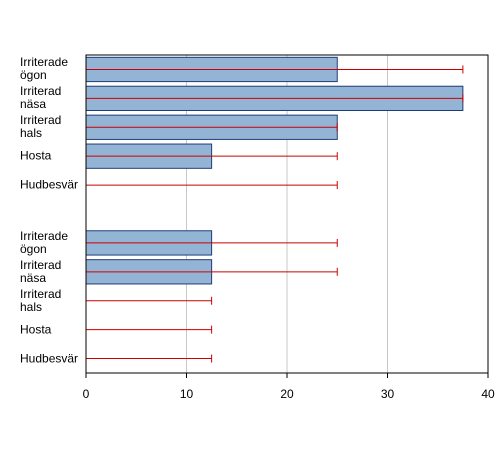  What do you see at coordinates (86, 394) in the screenshot?
I see `x-tick-label: 0` at bounding box center [86, 394].